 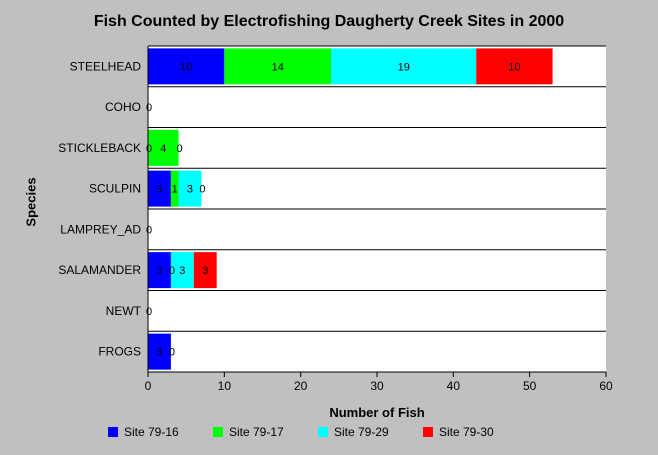 I want to click on legend-item: Site 79-30, so click(x=475, y=432).